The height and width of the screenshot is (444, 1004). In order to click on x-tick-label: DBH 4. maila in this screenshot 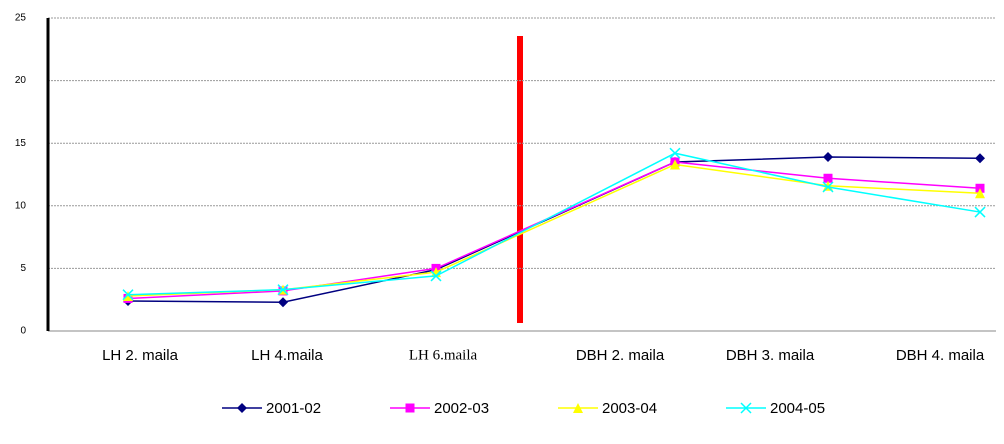, I will do `click(940, 355)`.